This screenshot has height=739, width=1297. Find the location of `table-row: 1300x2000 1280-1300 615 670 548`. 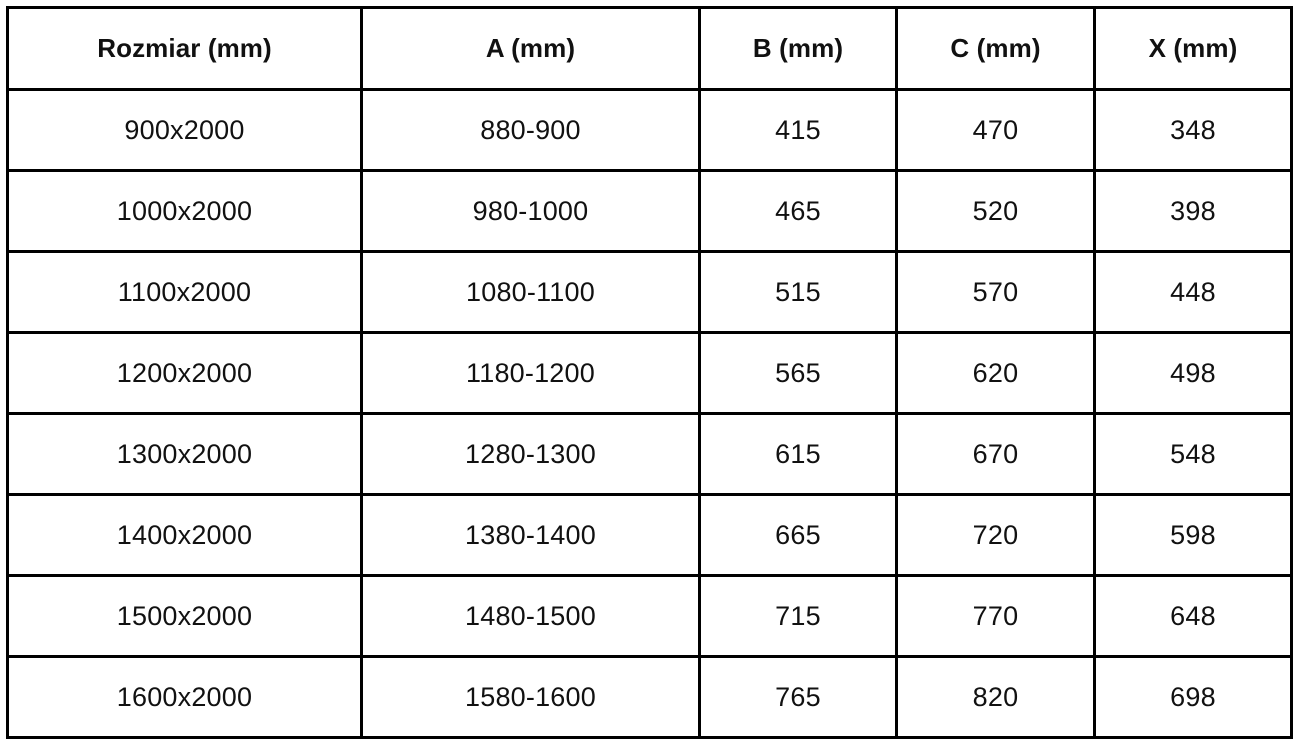

table-row: 1300x2000 1280-1300 615 670 548 is located at coordinates (649, 454).